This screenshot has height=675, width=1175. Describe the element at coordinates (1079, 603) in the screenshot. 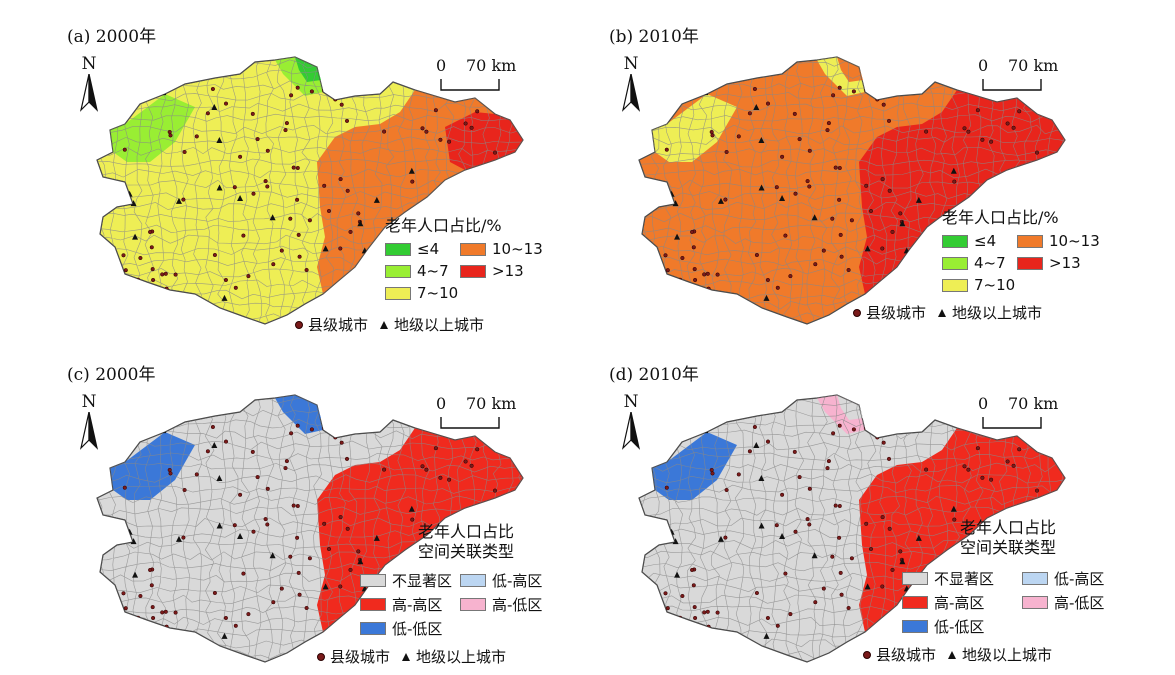

I see `legend-label: 高-低区` at that location.